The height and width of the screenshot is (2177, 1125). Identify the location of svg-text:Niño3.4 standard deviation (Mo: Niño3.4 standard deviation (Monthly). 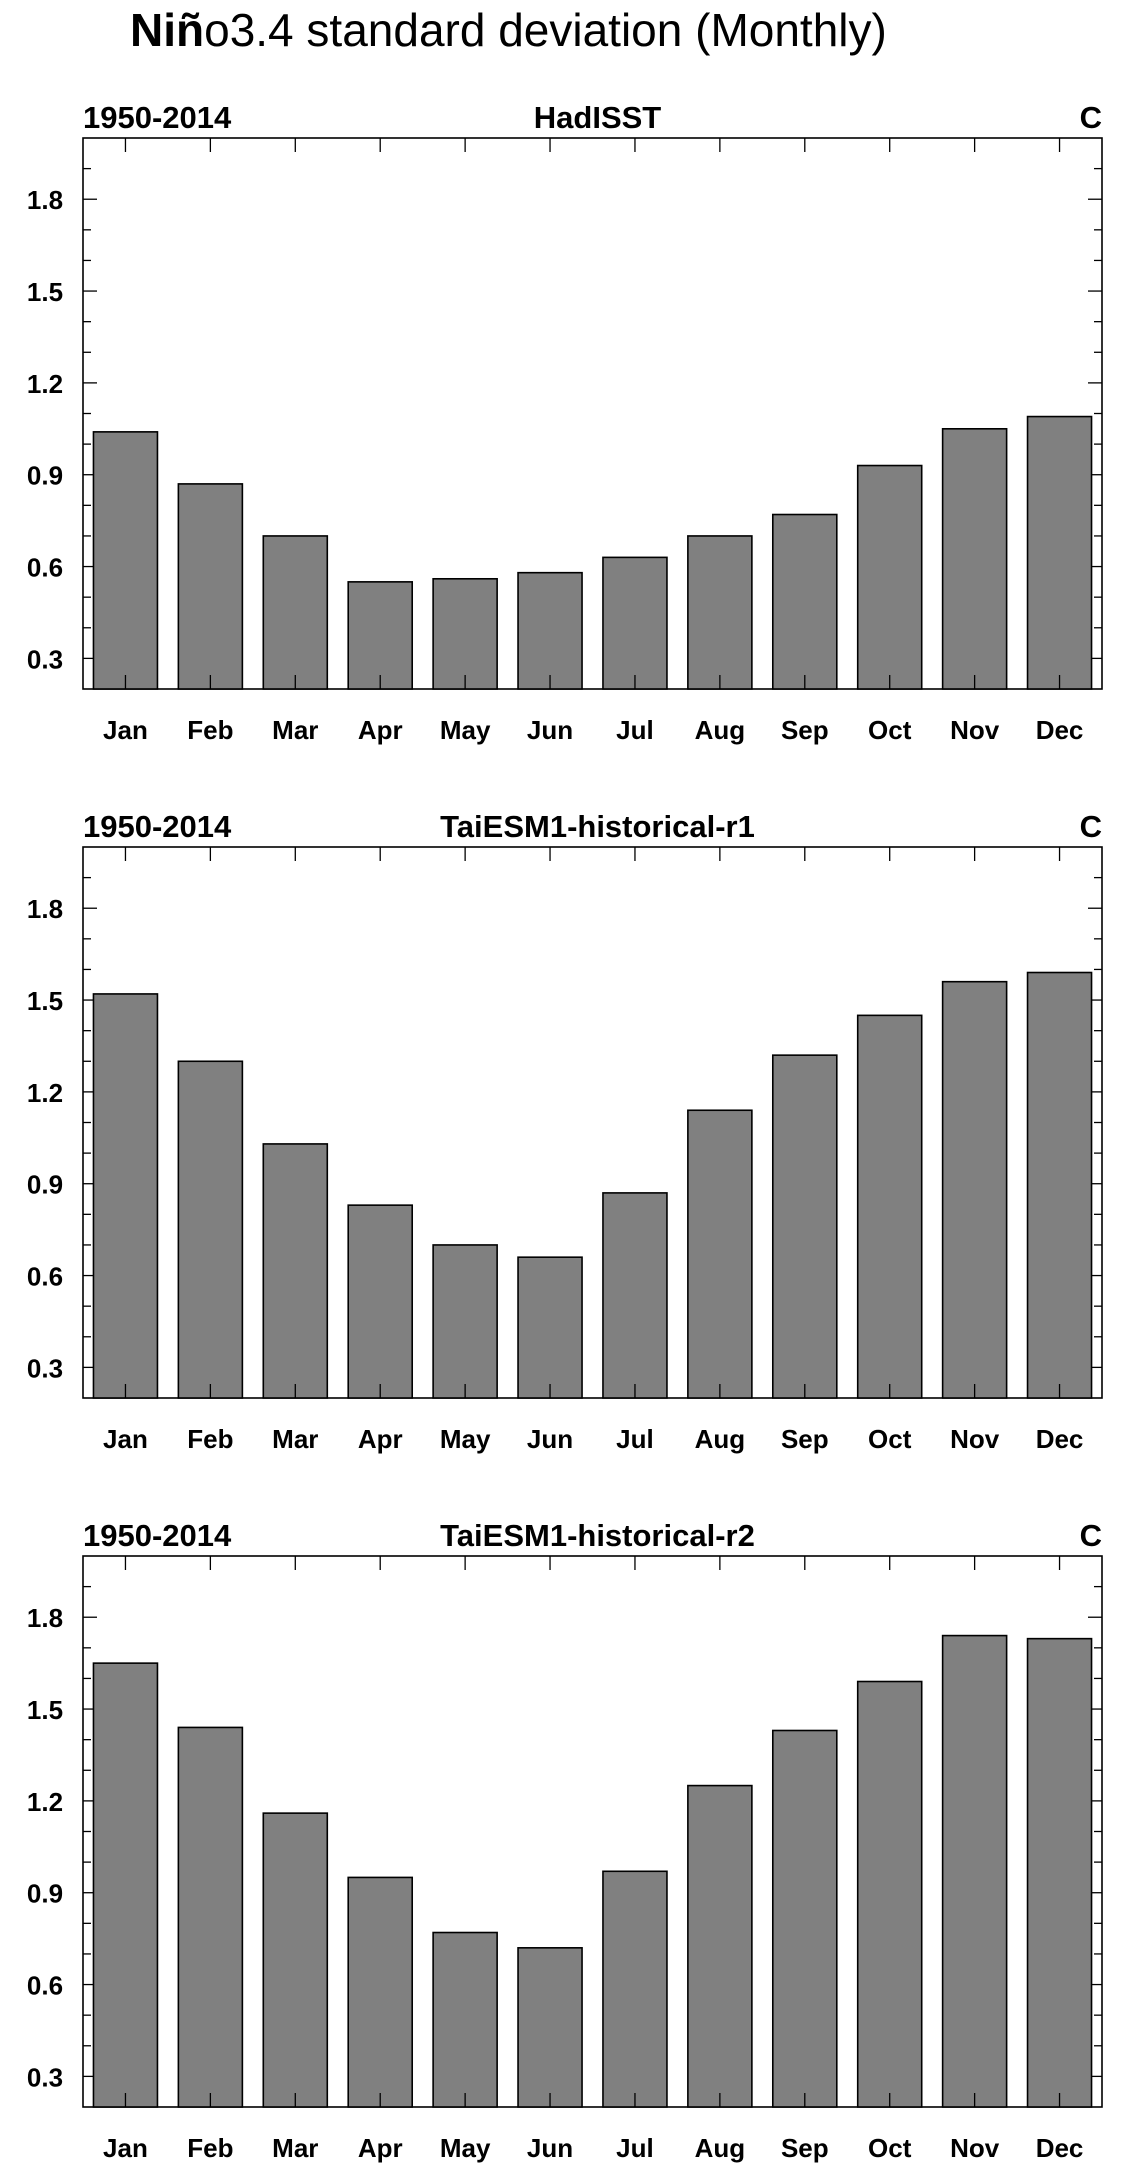
(508, 30).